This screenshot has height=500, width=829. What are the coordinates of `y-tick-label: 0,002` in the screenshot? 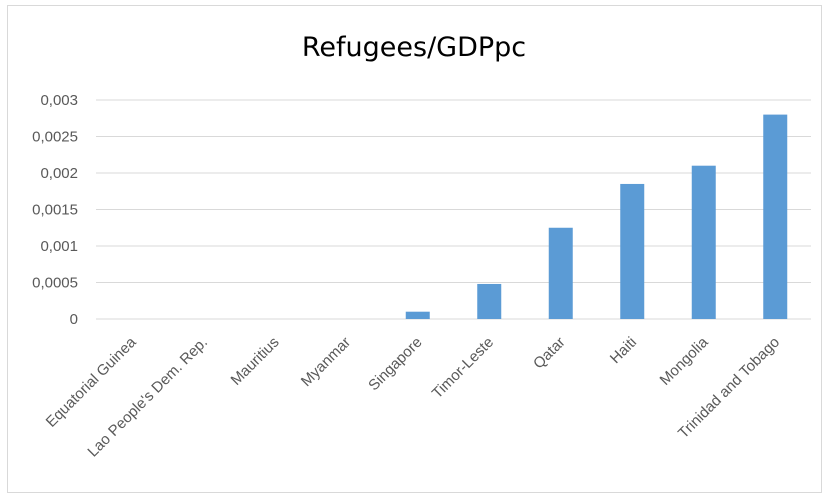 It's located at (59, 173).